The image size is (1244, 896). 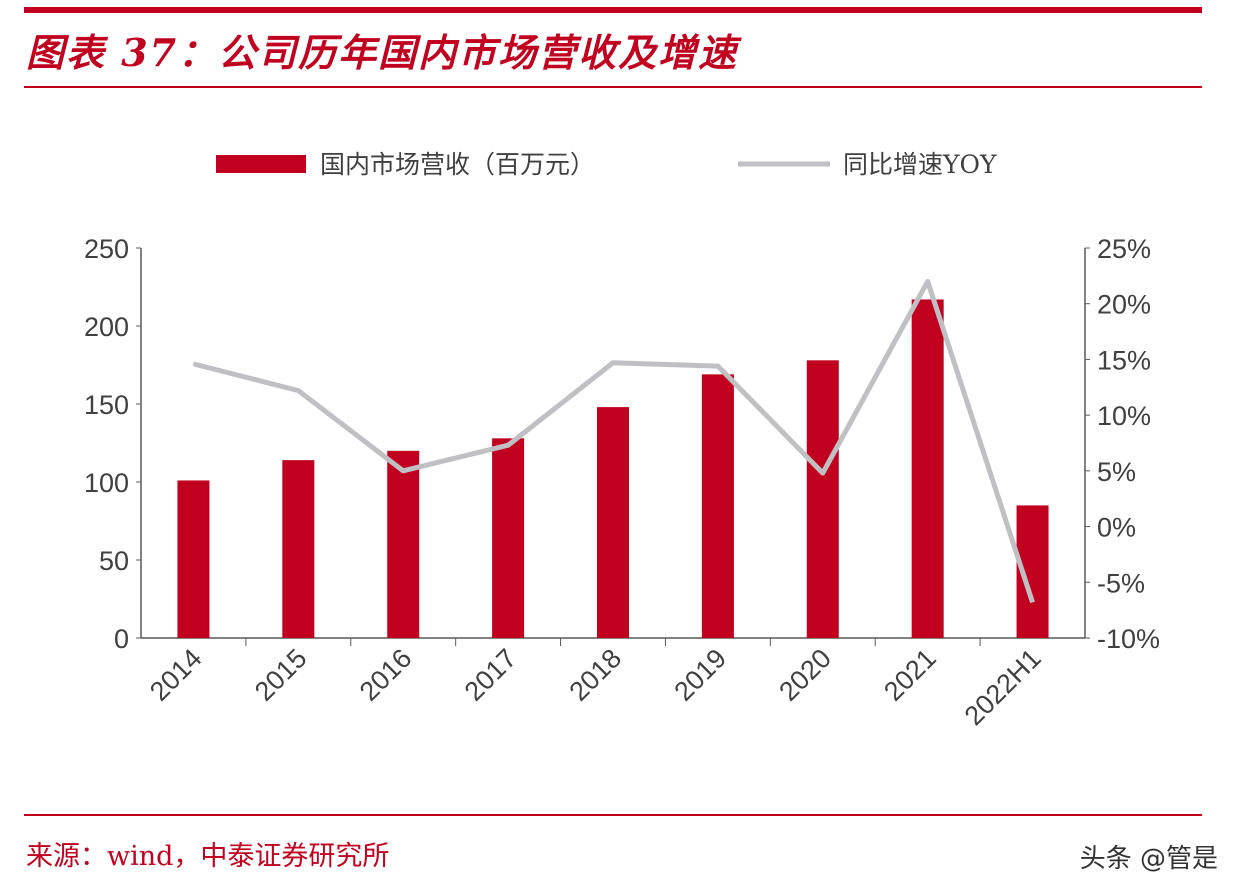 I want to click on right-tick-label: 10%, so click(x=1124, y=416).